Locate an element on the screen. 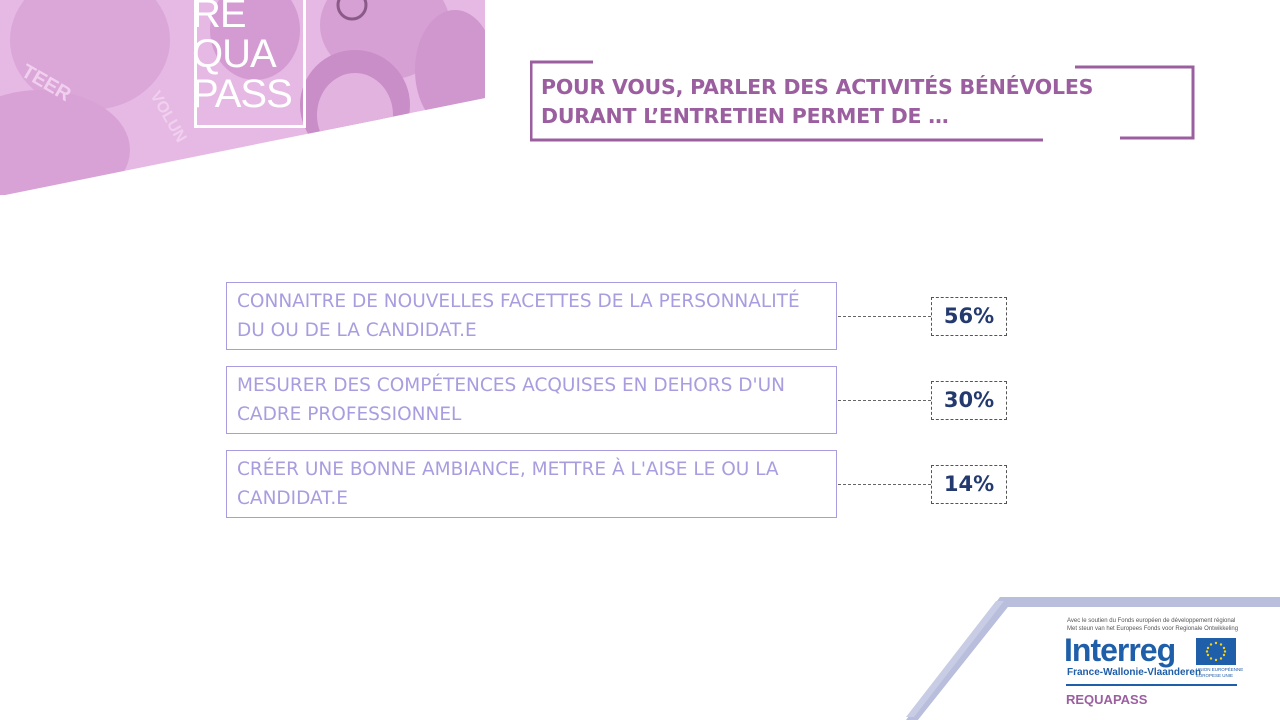  eu-flag-icon is located at coordinates (1216, 651).